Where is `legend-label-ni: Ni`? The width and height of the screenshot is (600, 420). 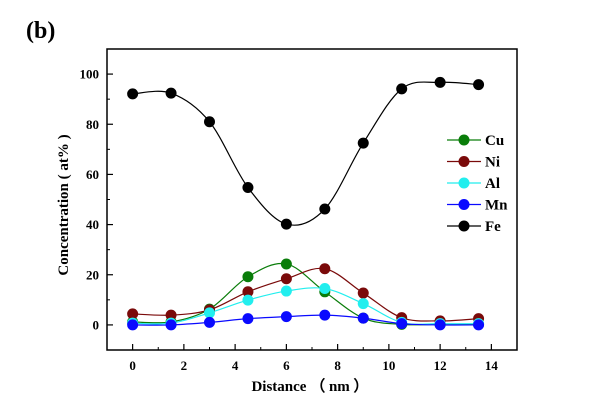
legend-label-ni: Ni is located at coordinates (492, 163).